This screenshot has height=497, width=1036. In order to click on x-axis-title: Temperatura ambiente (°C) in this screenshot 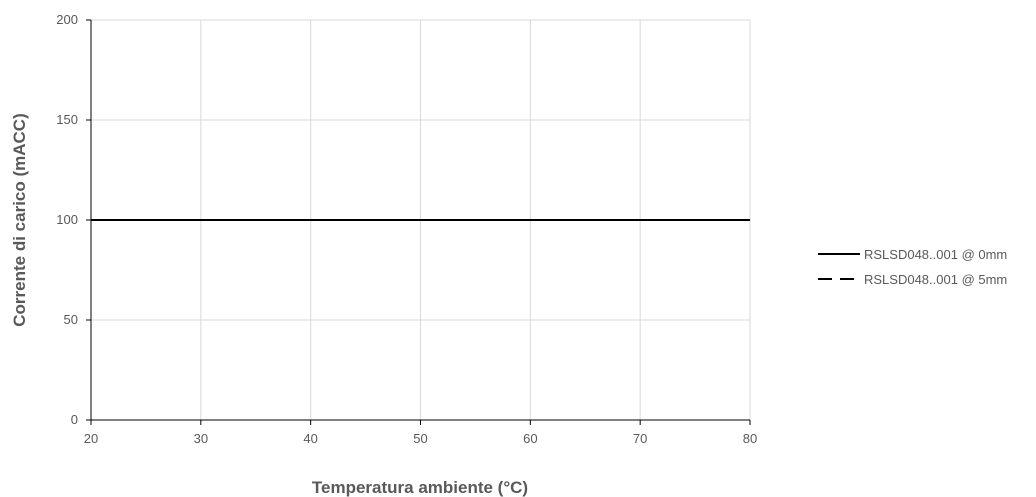, I will do `click(420, 487)`.